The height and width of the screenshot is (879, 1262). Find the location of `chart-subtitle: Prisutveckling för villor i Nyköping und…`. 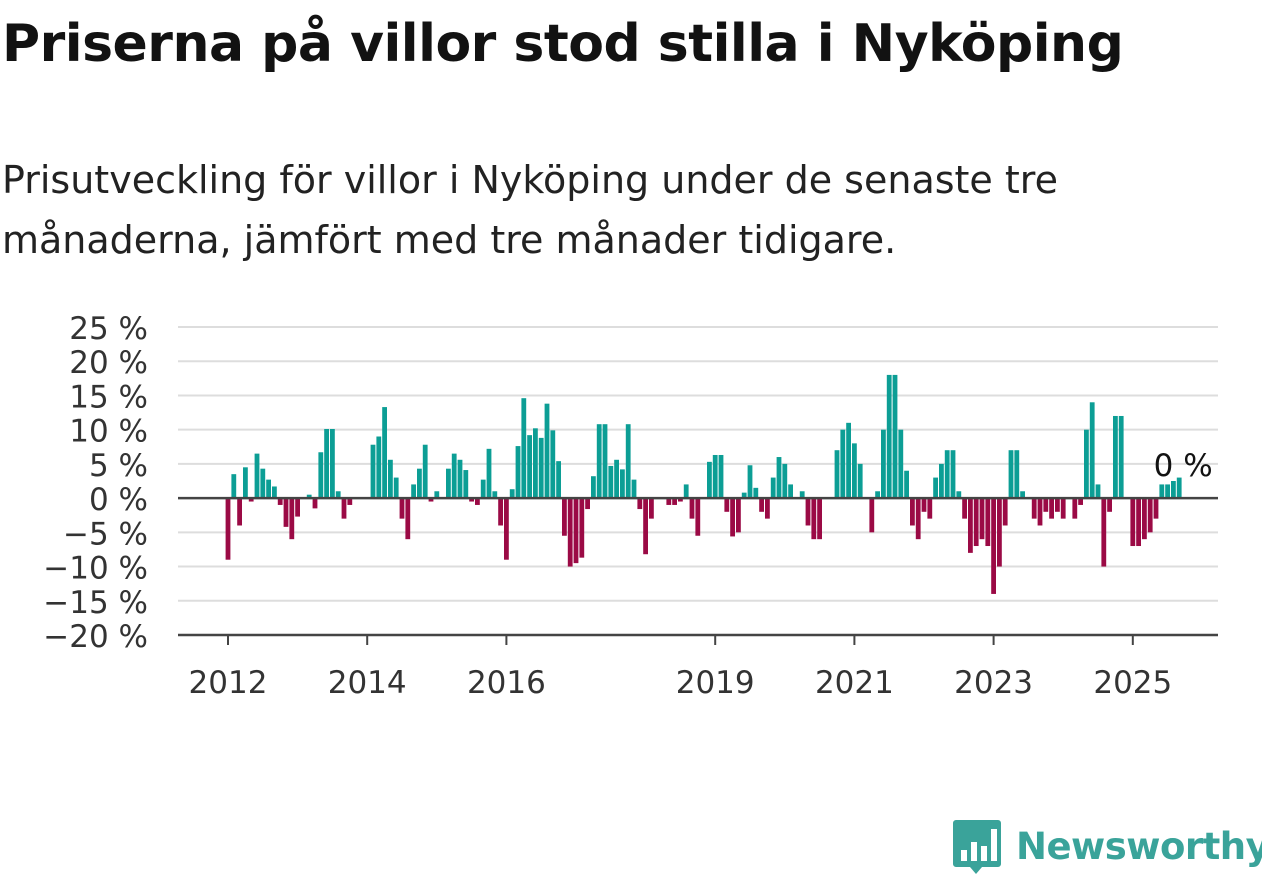

chart-subtitle: Prisutveckling för villor i Nyköping und… is located at coordinates (530, 210).